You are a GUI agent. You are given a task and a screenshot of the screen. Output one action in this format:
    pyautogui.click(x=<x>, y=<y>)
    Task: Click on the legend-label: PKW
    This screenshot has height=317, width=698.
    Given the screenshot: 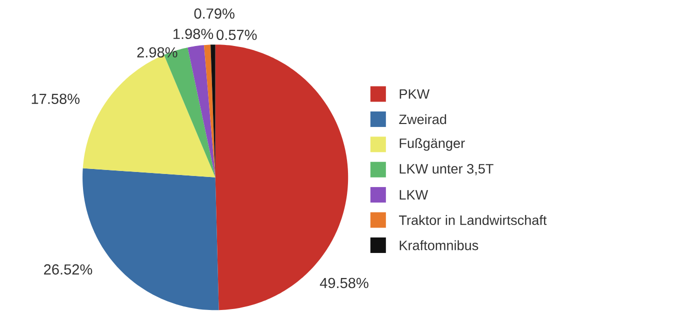 What is the action you would take?
    pyautogui.click(x=415, y=94)
    